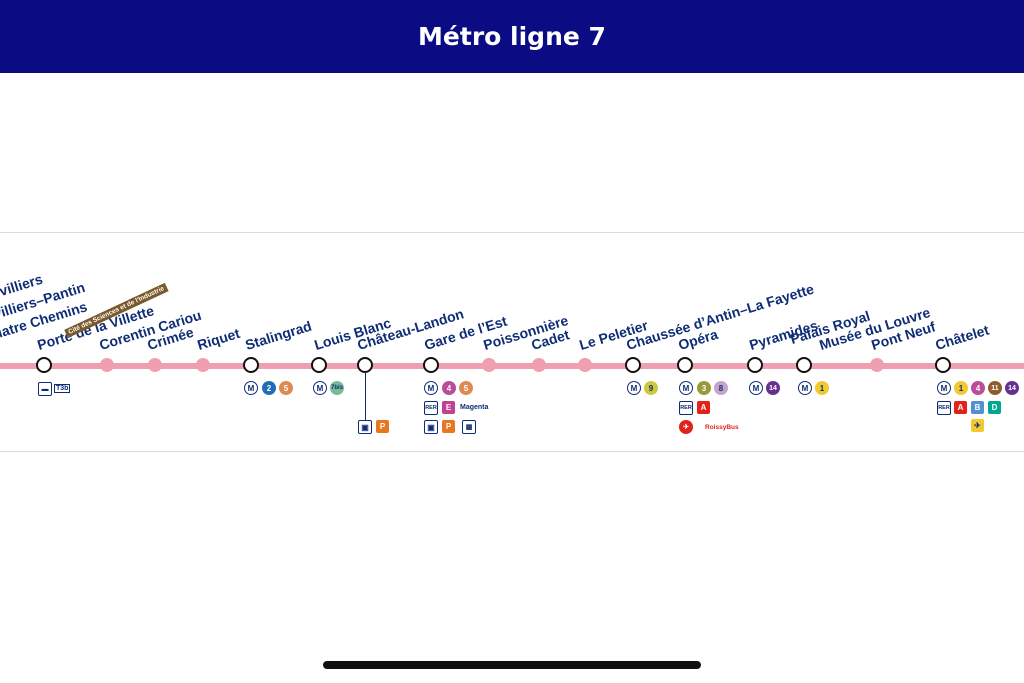  What do you see at coordinates (269, 388) in the screenshot?
I see `metro-line-2-badge: 2` at bounding box center [269, 388].